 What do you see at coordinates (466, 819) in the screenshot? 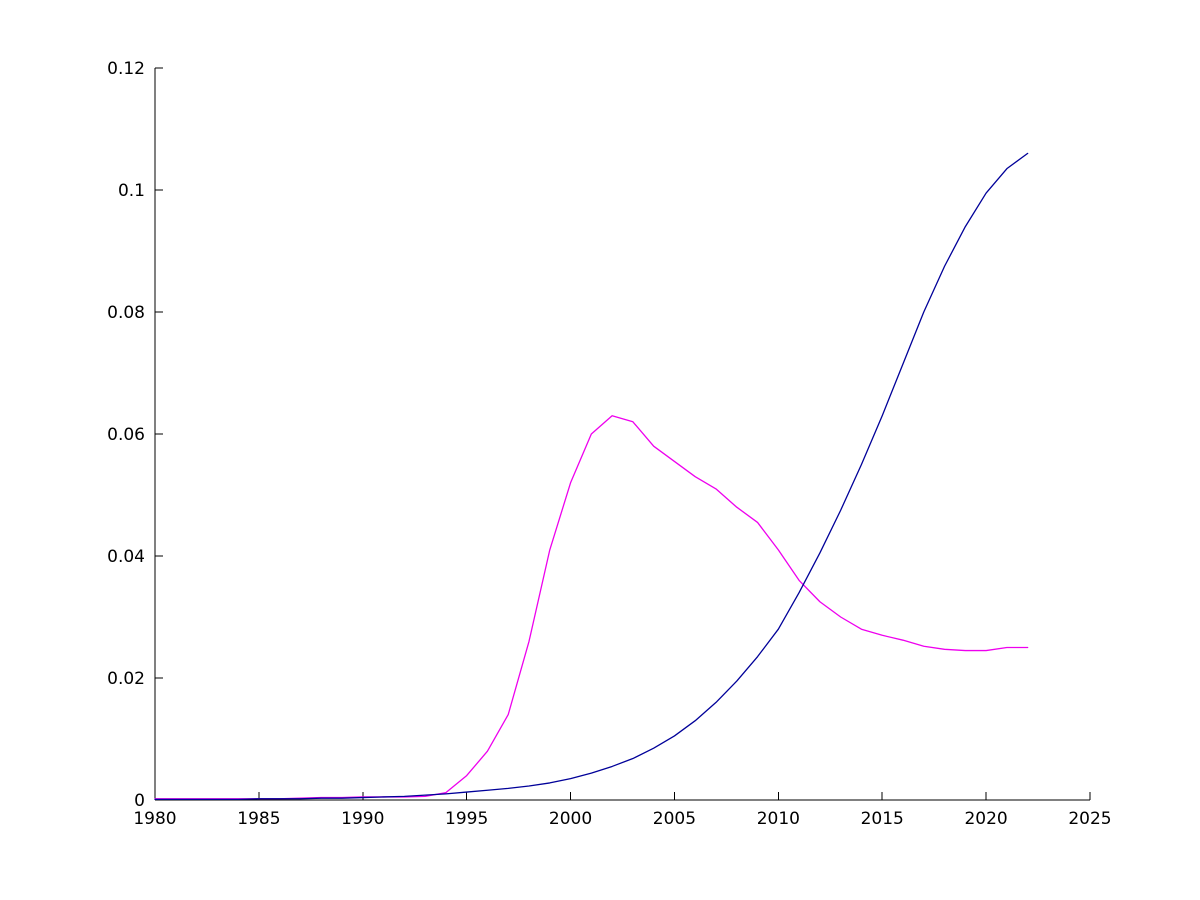
I see `x-tick-label-1995: 1995` at bounding box center [466, 819].